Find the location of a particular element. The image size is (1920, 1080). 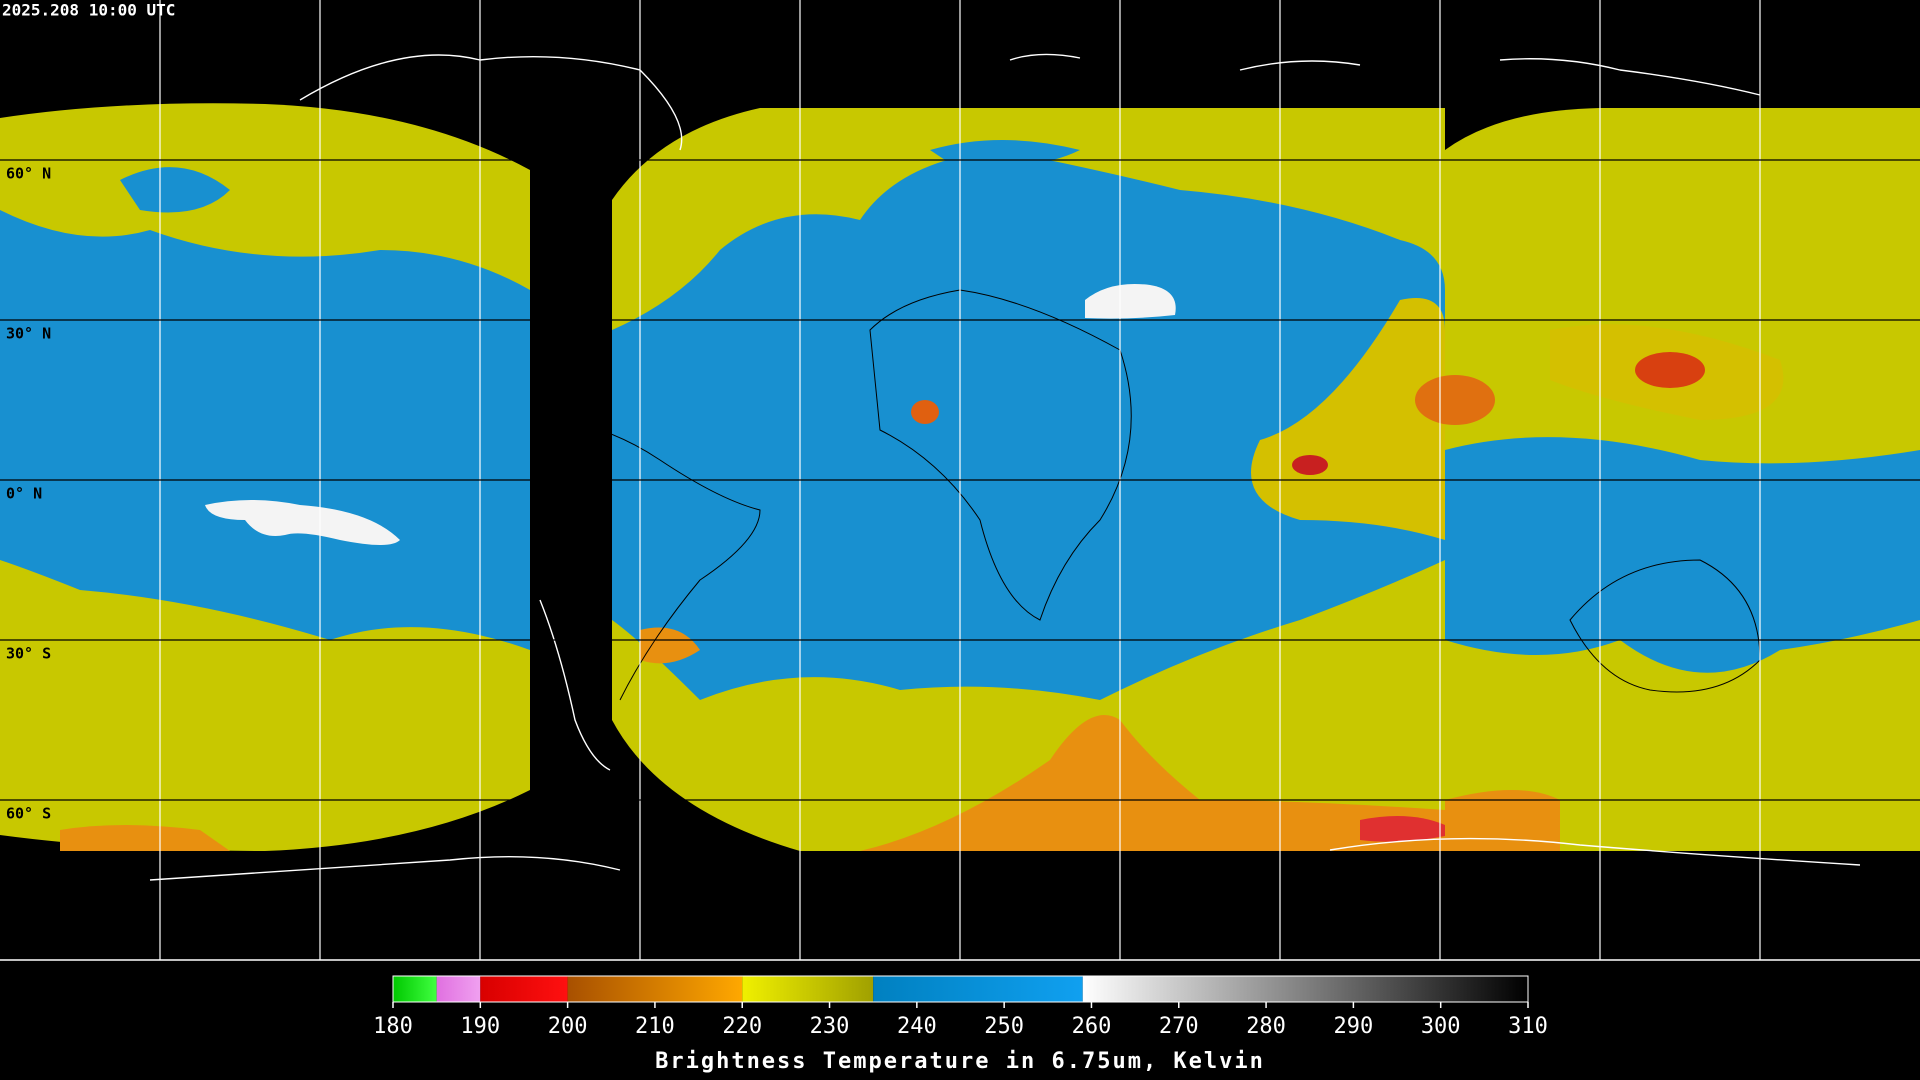

colorbar-tick-label: 210 is located at coordinates (655, 1026).